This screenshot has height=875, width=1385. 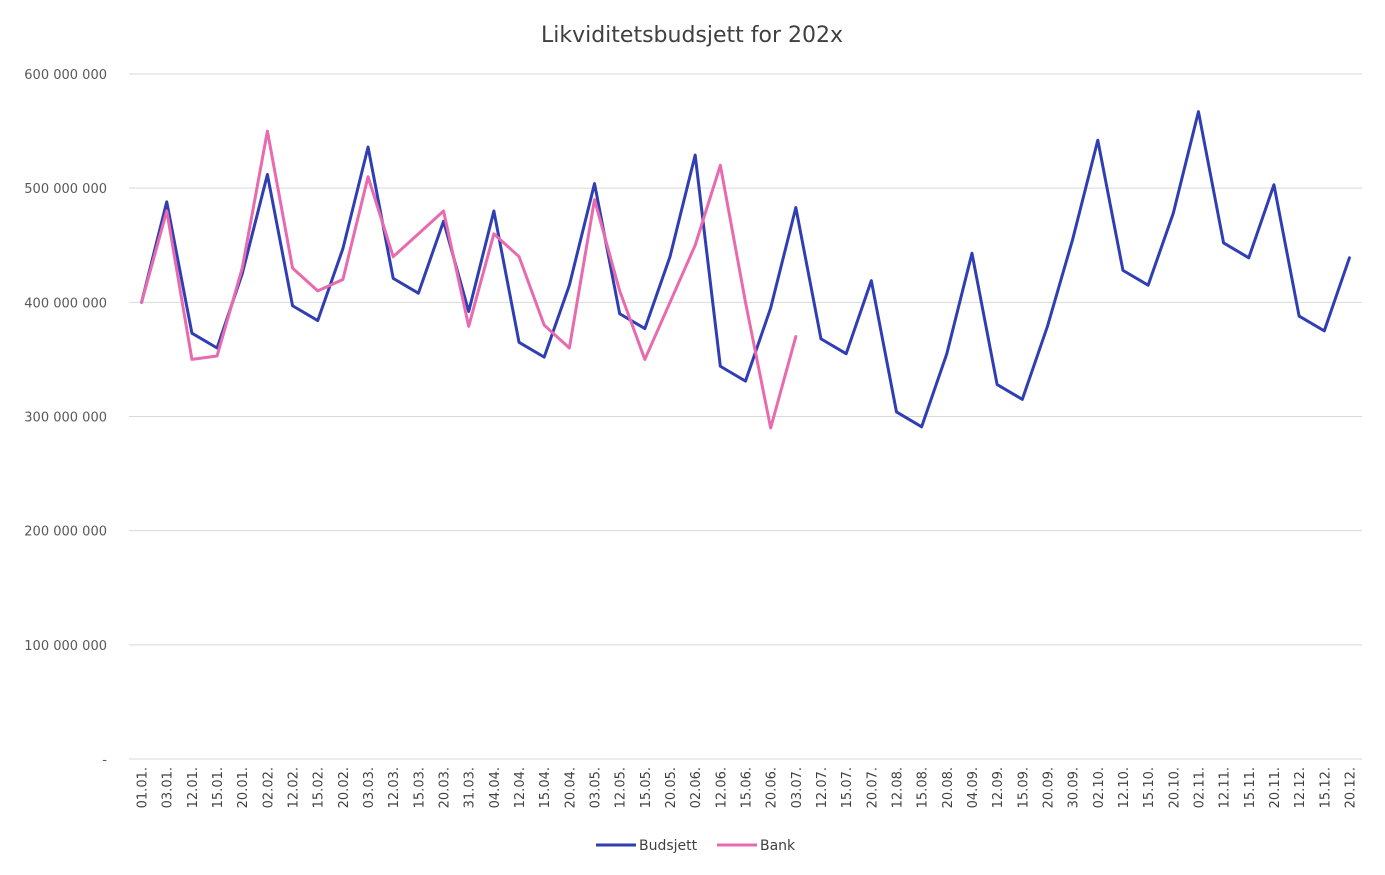 What do you see at coordinates (294, 787) in the screenshot?
I see `x-tick-label: 12.02.` at bounding box center [294, 787].